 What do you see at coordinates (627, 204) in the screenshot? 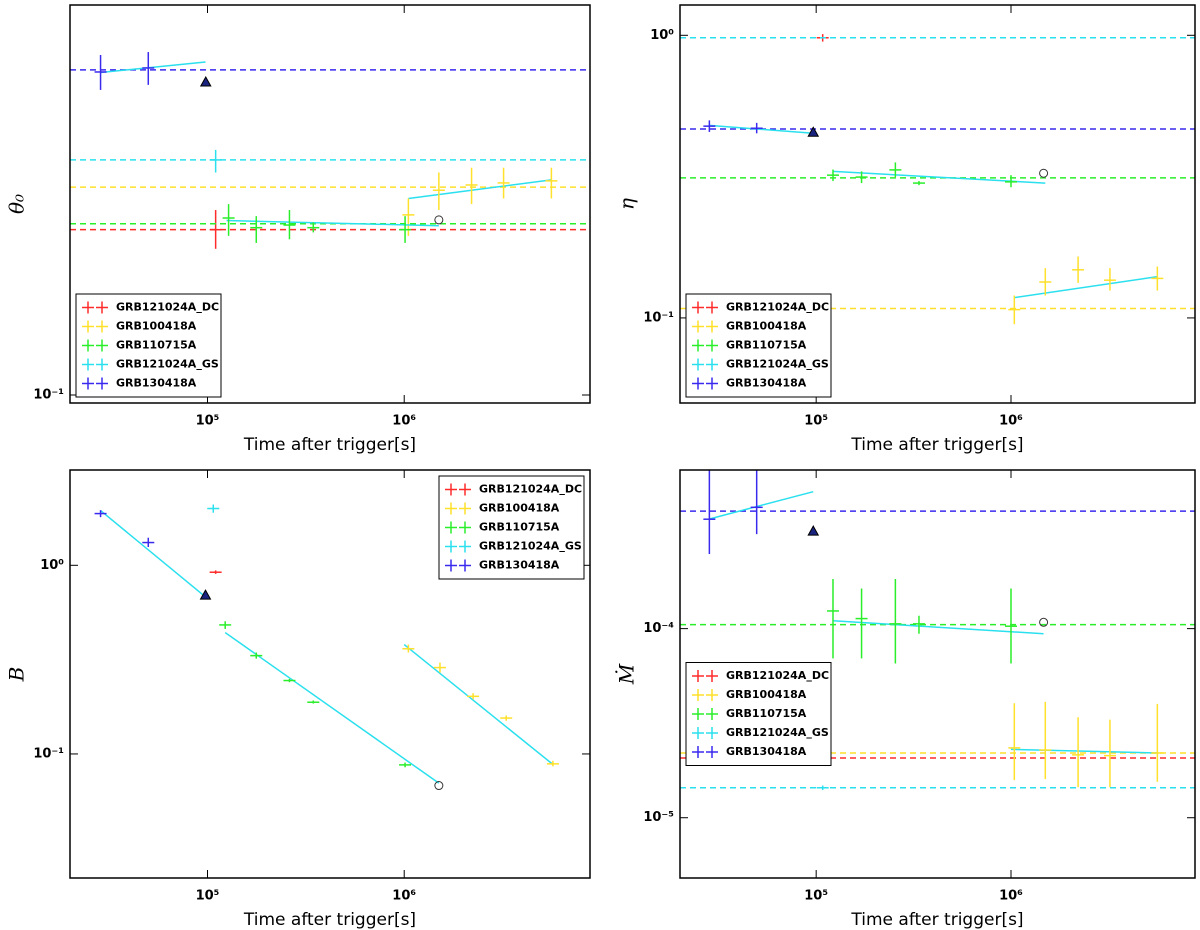
I see `y-axis-label: η` at bounding box center [627, 204].